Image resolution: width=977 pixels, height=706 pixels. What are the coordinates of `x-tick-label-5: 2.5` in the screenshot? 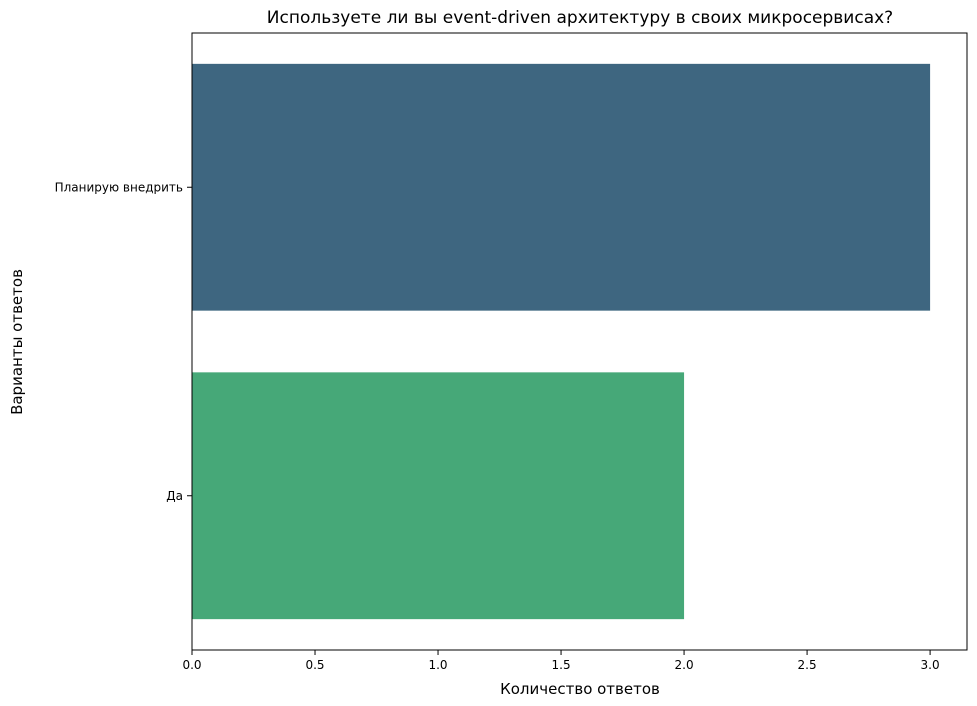 It's located at (807, 665).